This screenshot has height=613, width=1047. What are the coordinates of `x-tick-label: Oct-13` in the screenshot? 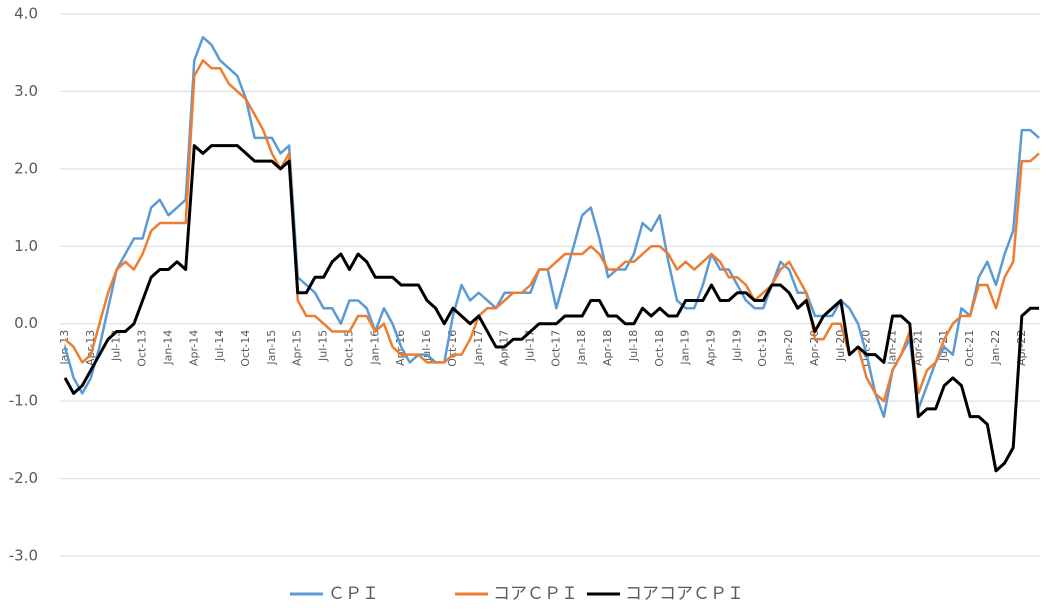 It's located at (142, 348).